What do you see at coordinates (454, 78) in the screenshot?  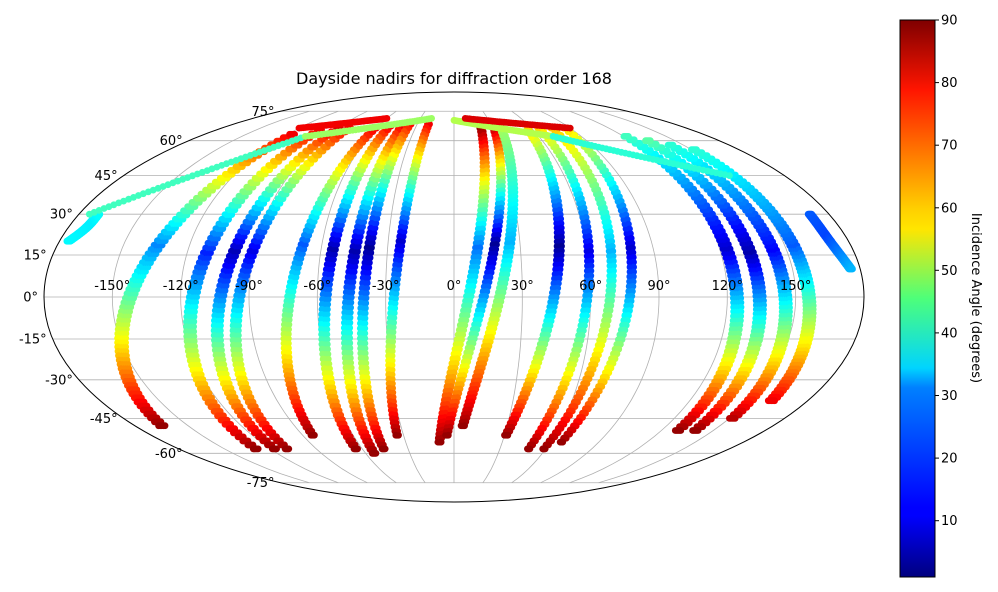 I see `chart-title: Dayside nadirs for diffraction order 168` at bounding box center [454, 78].